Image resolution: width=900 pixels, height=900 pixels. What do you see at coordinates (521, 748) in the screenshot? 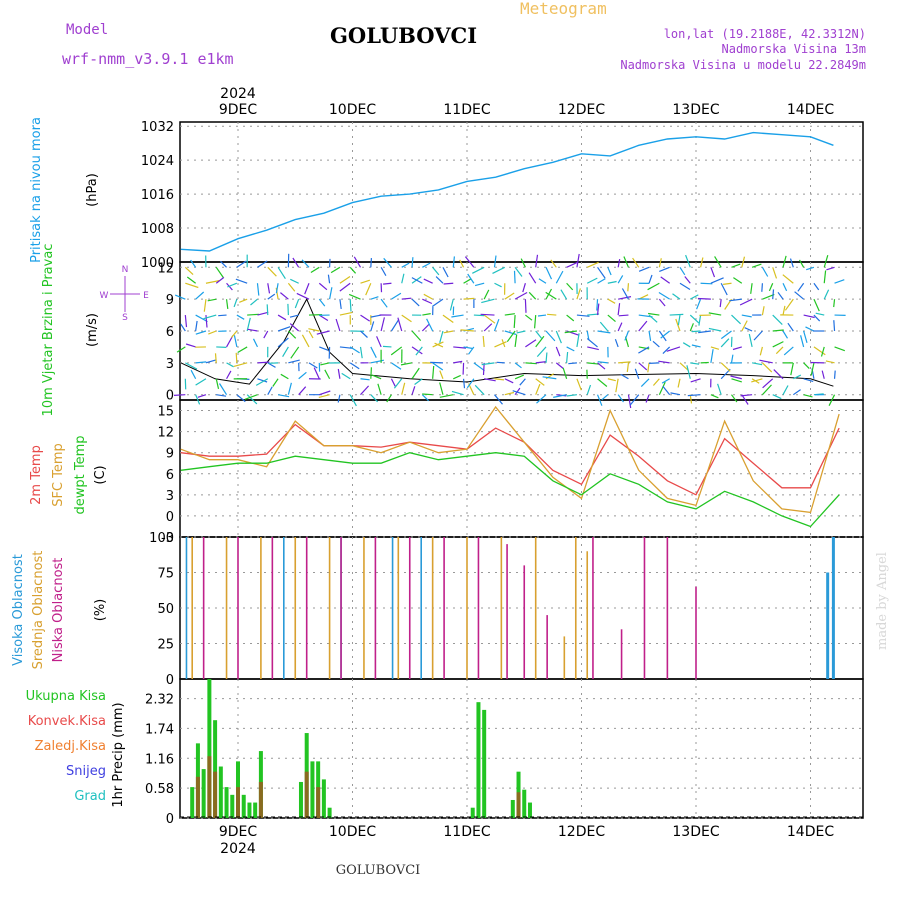
I see `panel-frame` at bounding box center [521, 748].